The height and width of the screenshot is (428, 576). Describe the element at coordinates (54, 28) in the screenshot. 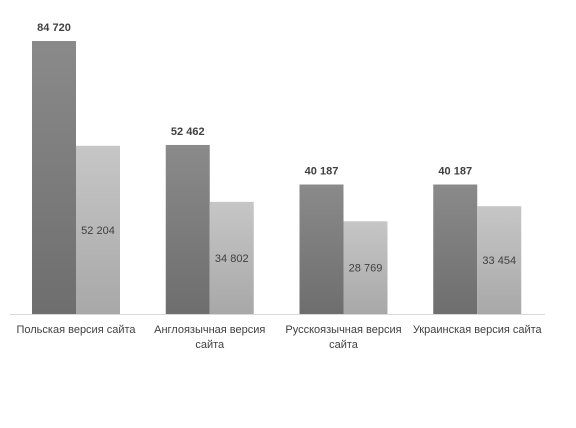

I see `data-label-series1-cat1: 84 720` at that location.